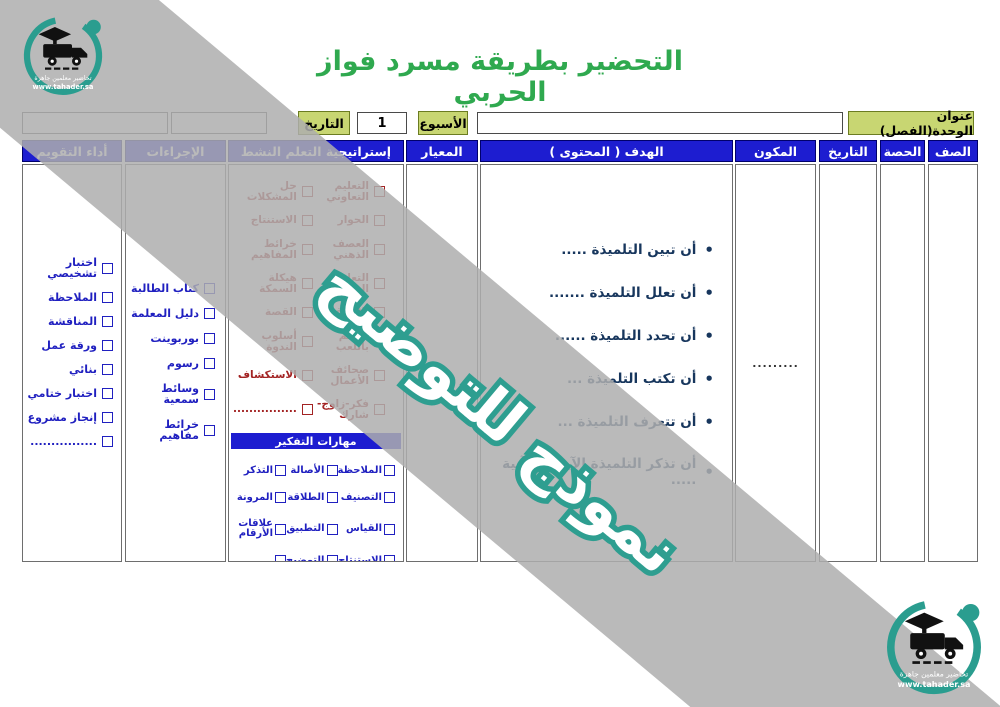 Image resolution: width=1000 pixels, height=707 pixels. Describe the element at coordinates (349, 249) in the screenshot. I see `strategy-item: العصف الذهني` at that location.